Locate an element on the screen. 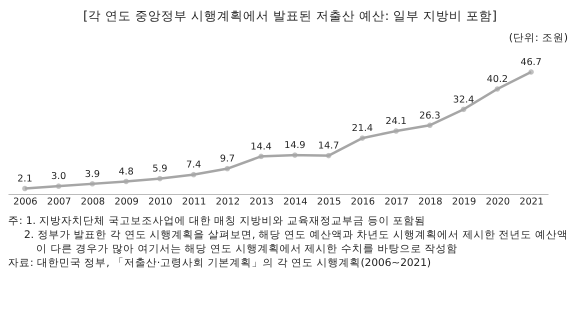 This screenshot has width=580, height=325. data-label: 21.4 is located at coordinates (362, 128).